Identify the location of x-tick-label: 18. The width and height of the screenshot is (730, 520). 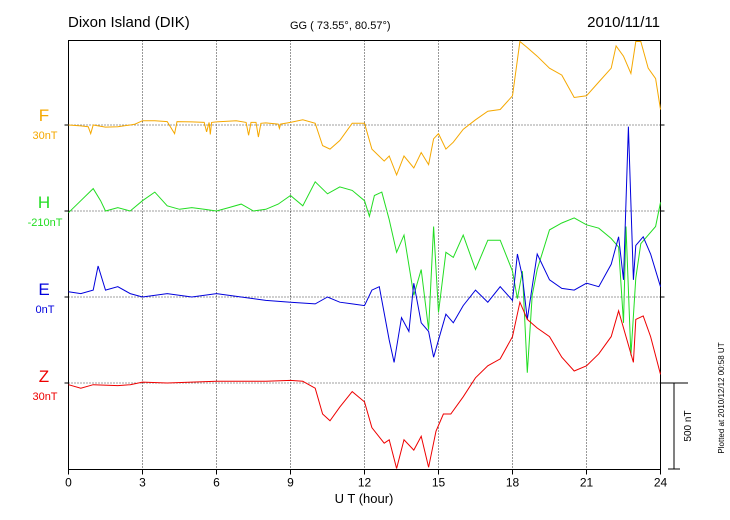
(513, 483).